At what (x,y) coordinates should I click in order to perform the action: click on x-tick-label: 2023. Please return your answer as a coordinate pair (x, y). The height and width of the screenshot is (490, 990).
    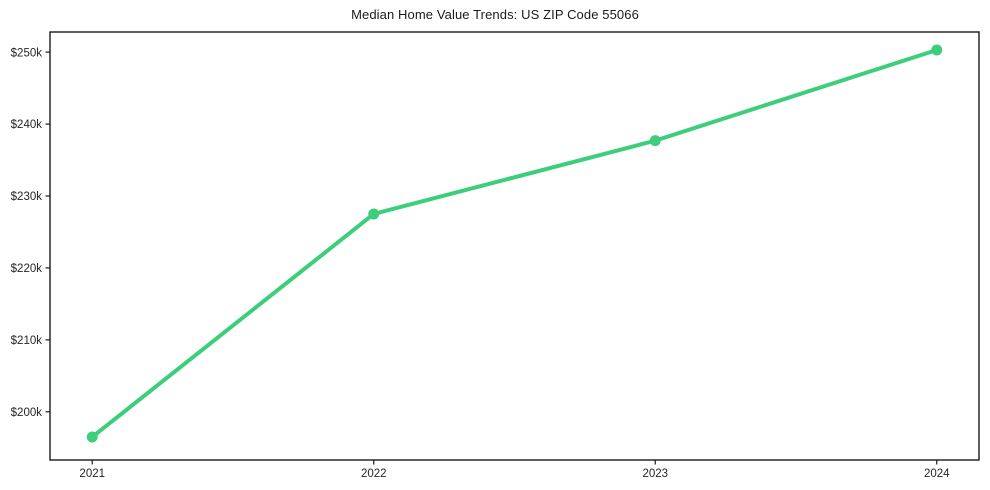
    Looking at the image, I should click on (655, 474).